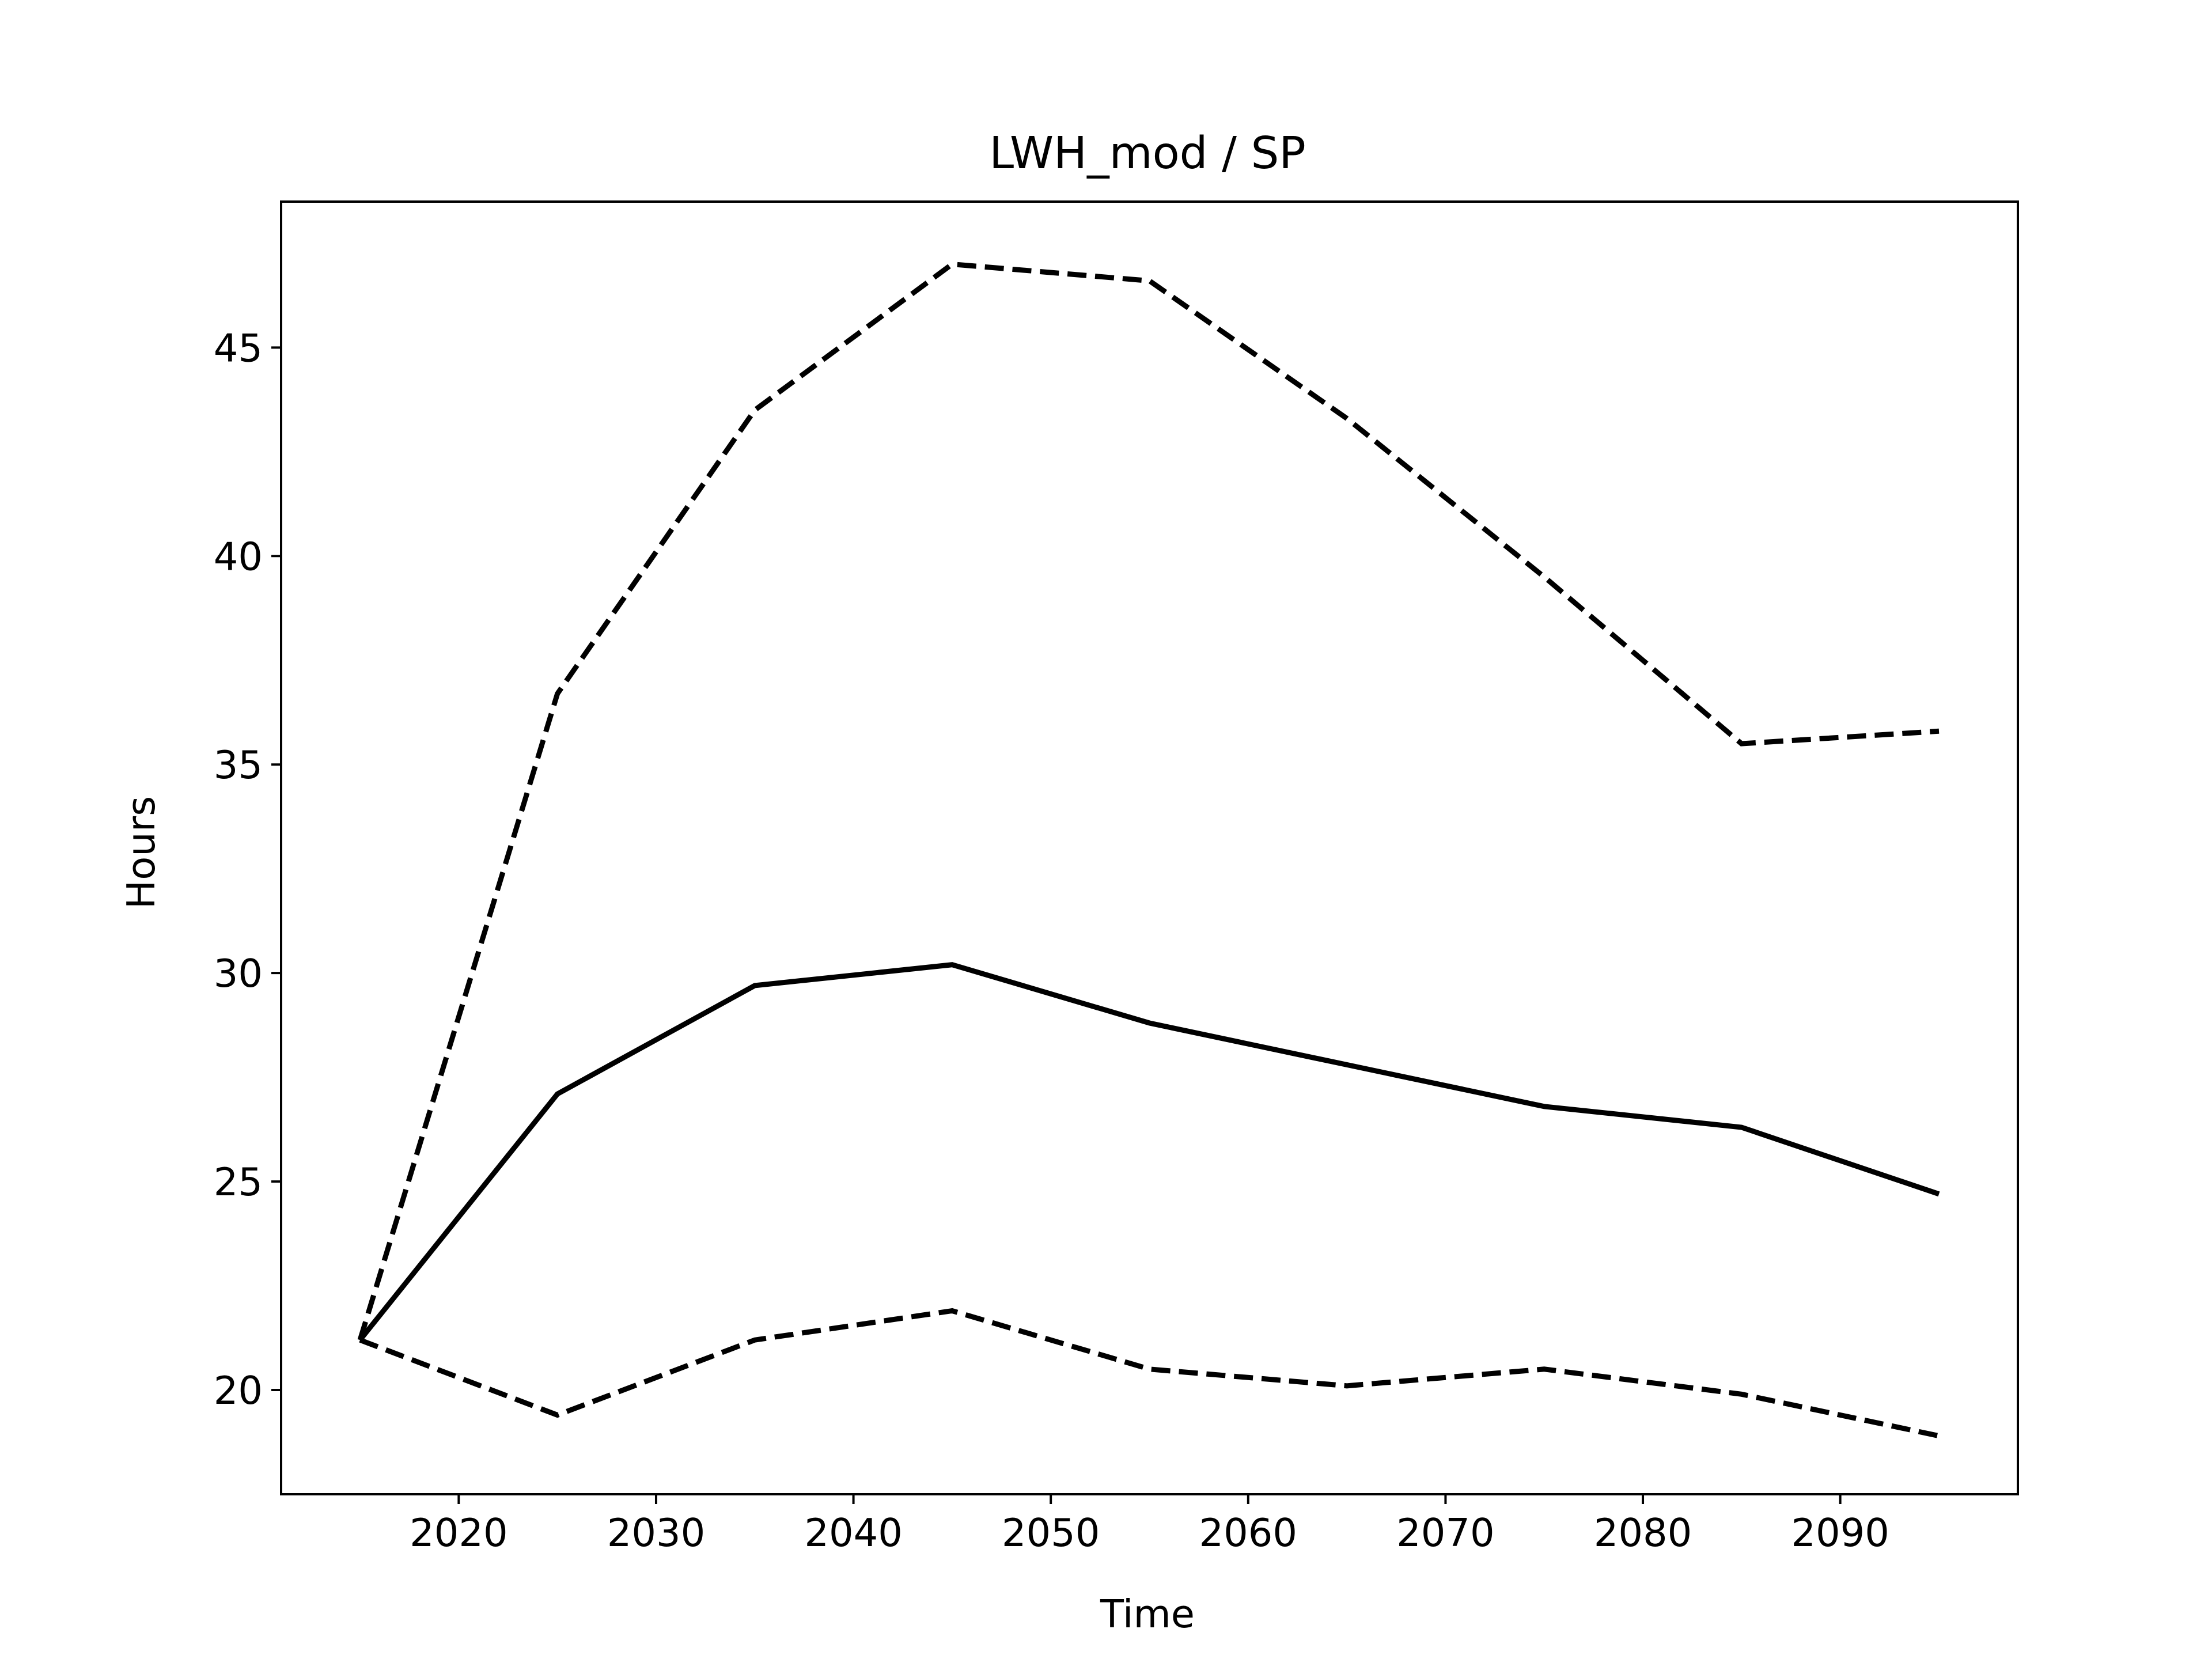 Image resolution: width=2212 pixels, height=1659 pixels. Describe the element at coordinates (459, 1532) in the screenshot. I see `x-tick-label: 2020` at that location.